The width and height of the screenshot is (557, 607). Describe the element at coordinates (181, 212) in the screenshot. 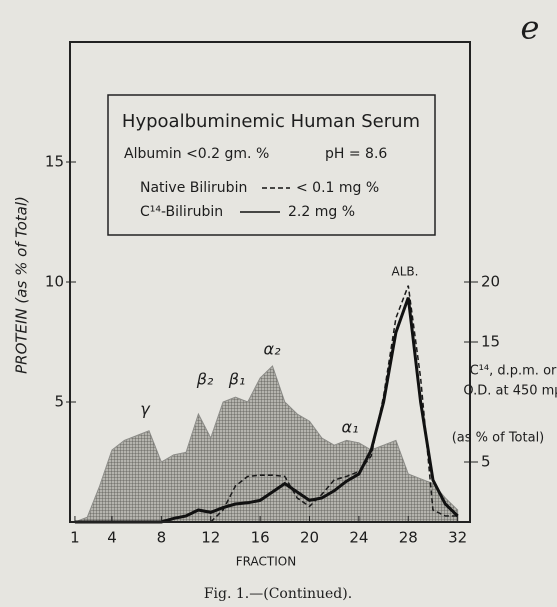

I see `legend-label: C¹⁴-Bilirubin` at that location.